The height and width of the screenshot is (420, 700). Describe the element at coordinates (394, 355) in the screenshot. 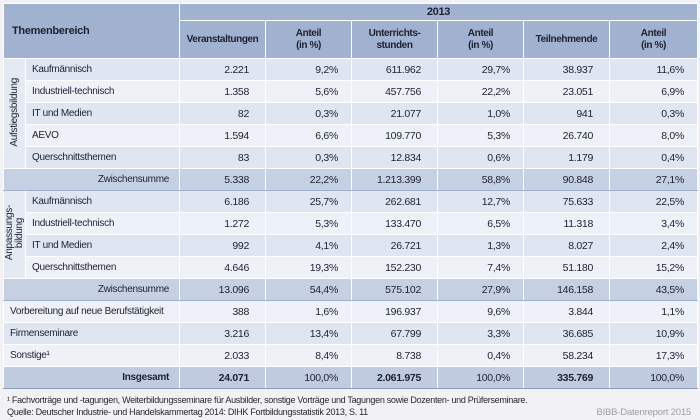

I see `cell-unterrichtsstunden: 8.738` at that location.